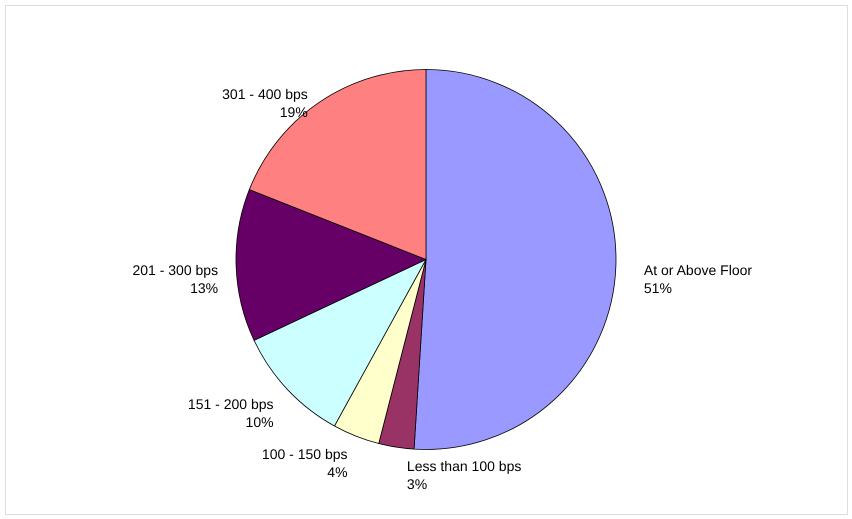 This screenshot has width=852, height=519. What do you see at coordinates (204, 288) in the screenshot?
I see `data-label: 13%` at bounding box center [204, 288].